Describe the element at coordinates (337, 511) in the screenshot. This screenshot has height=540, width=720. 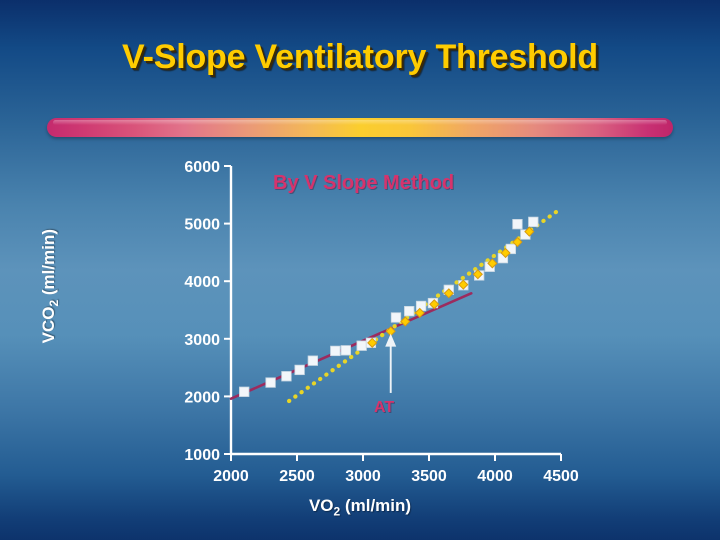
I see `x-axis-title-subscript: 2` at that location.